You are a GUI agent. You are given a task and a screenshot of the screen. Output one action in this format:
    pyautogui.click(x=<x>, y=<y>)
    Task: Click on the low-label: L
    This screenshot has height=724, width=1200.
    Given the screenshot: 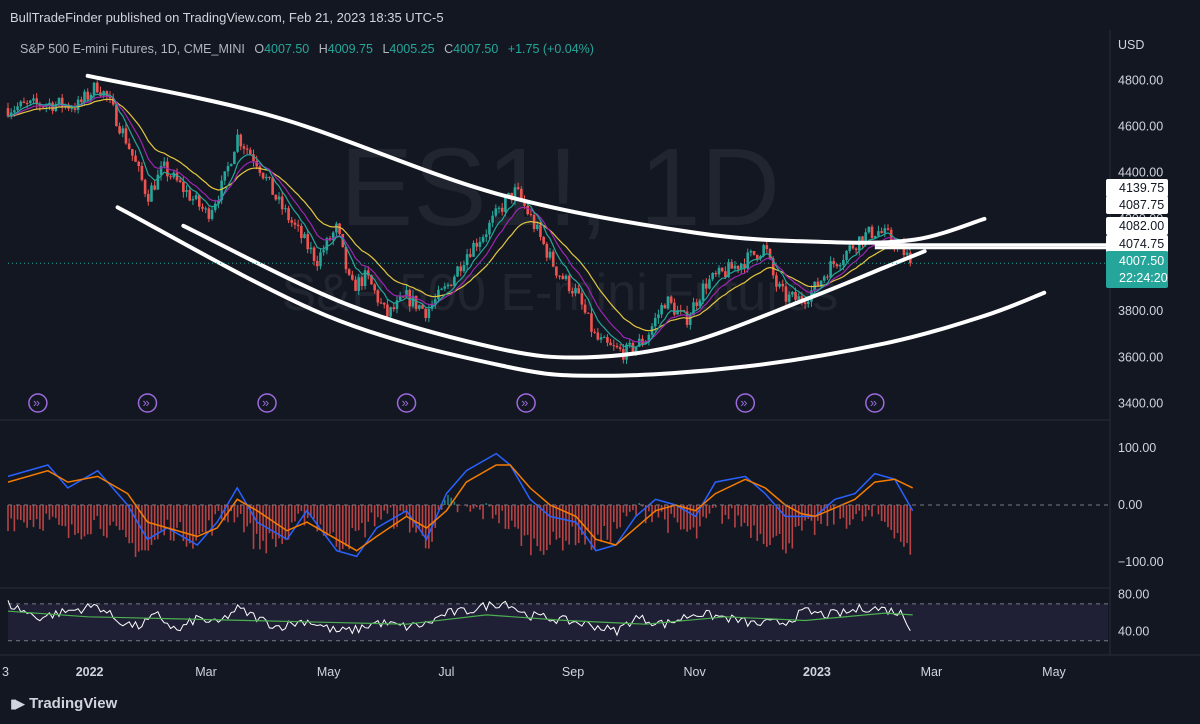 What is the action you would take?
    pyautogui.click(x=386, y=49)
    